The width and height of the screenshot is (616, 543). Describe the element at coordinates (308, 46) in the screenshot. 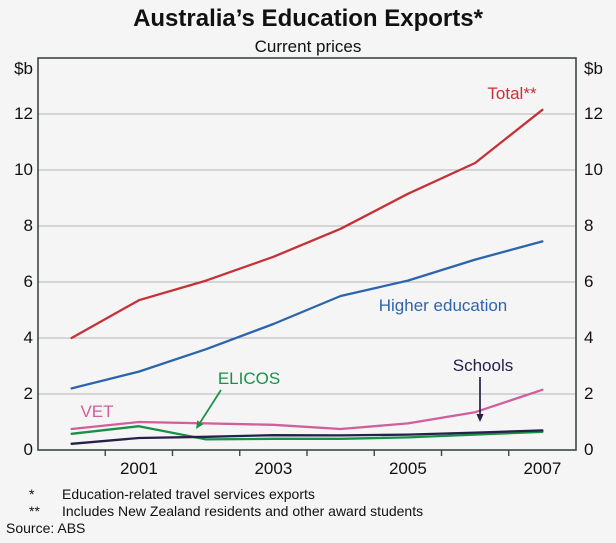

I see `chart-subtitle: Current prices` at that location.